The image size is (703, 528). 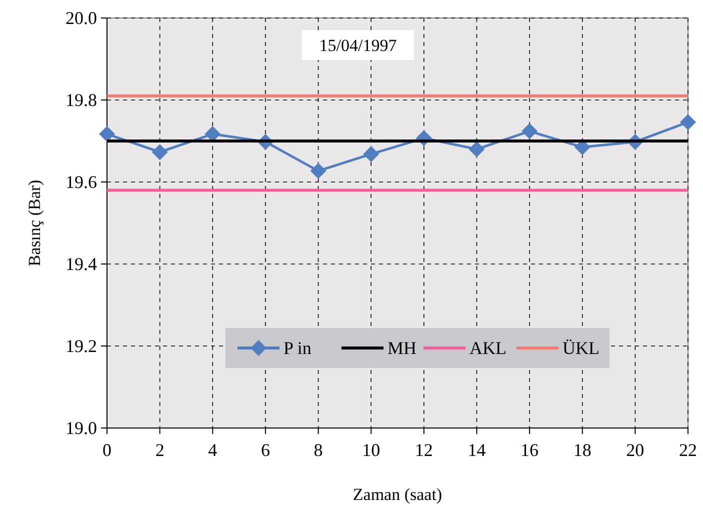 I want to click on x-tick-label: 14, so click(x=477, y=450).